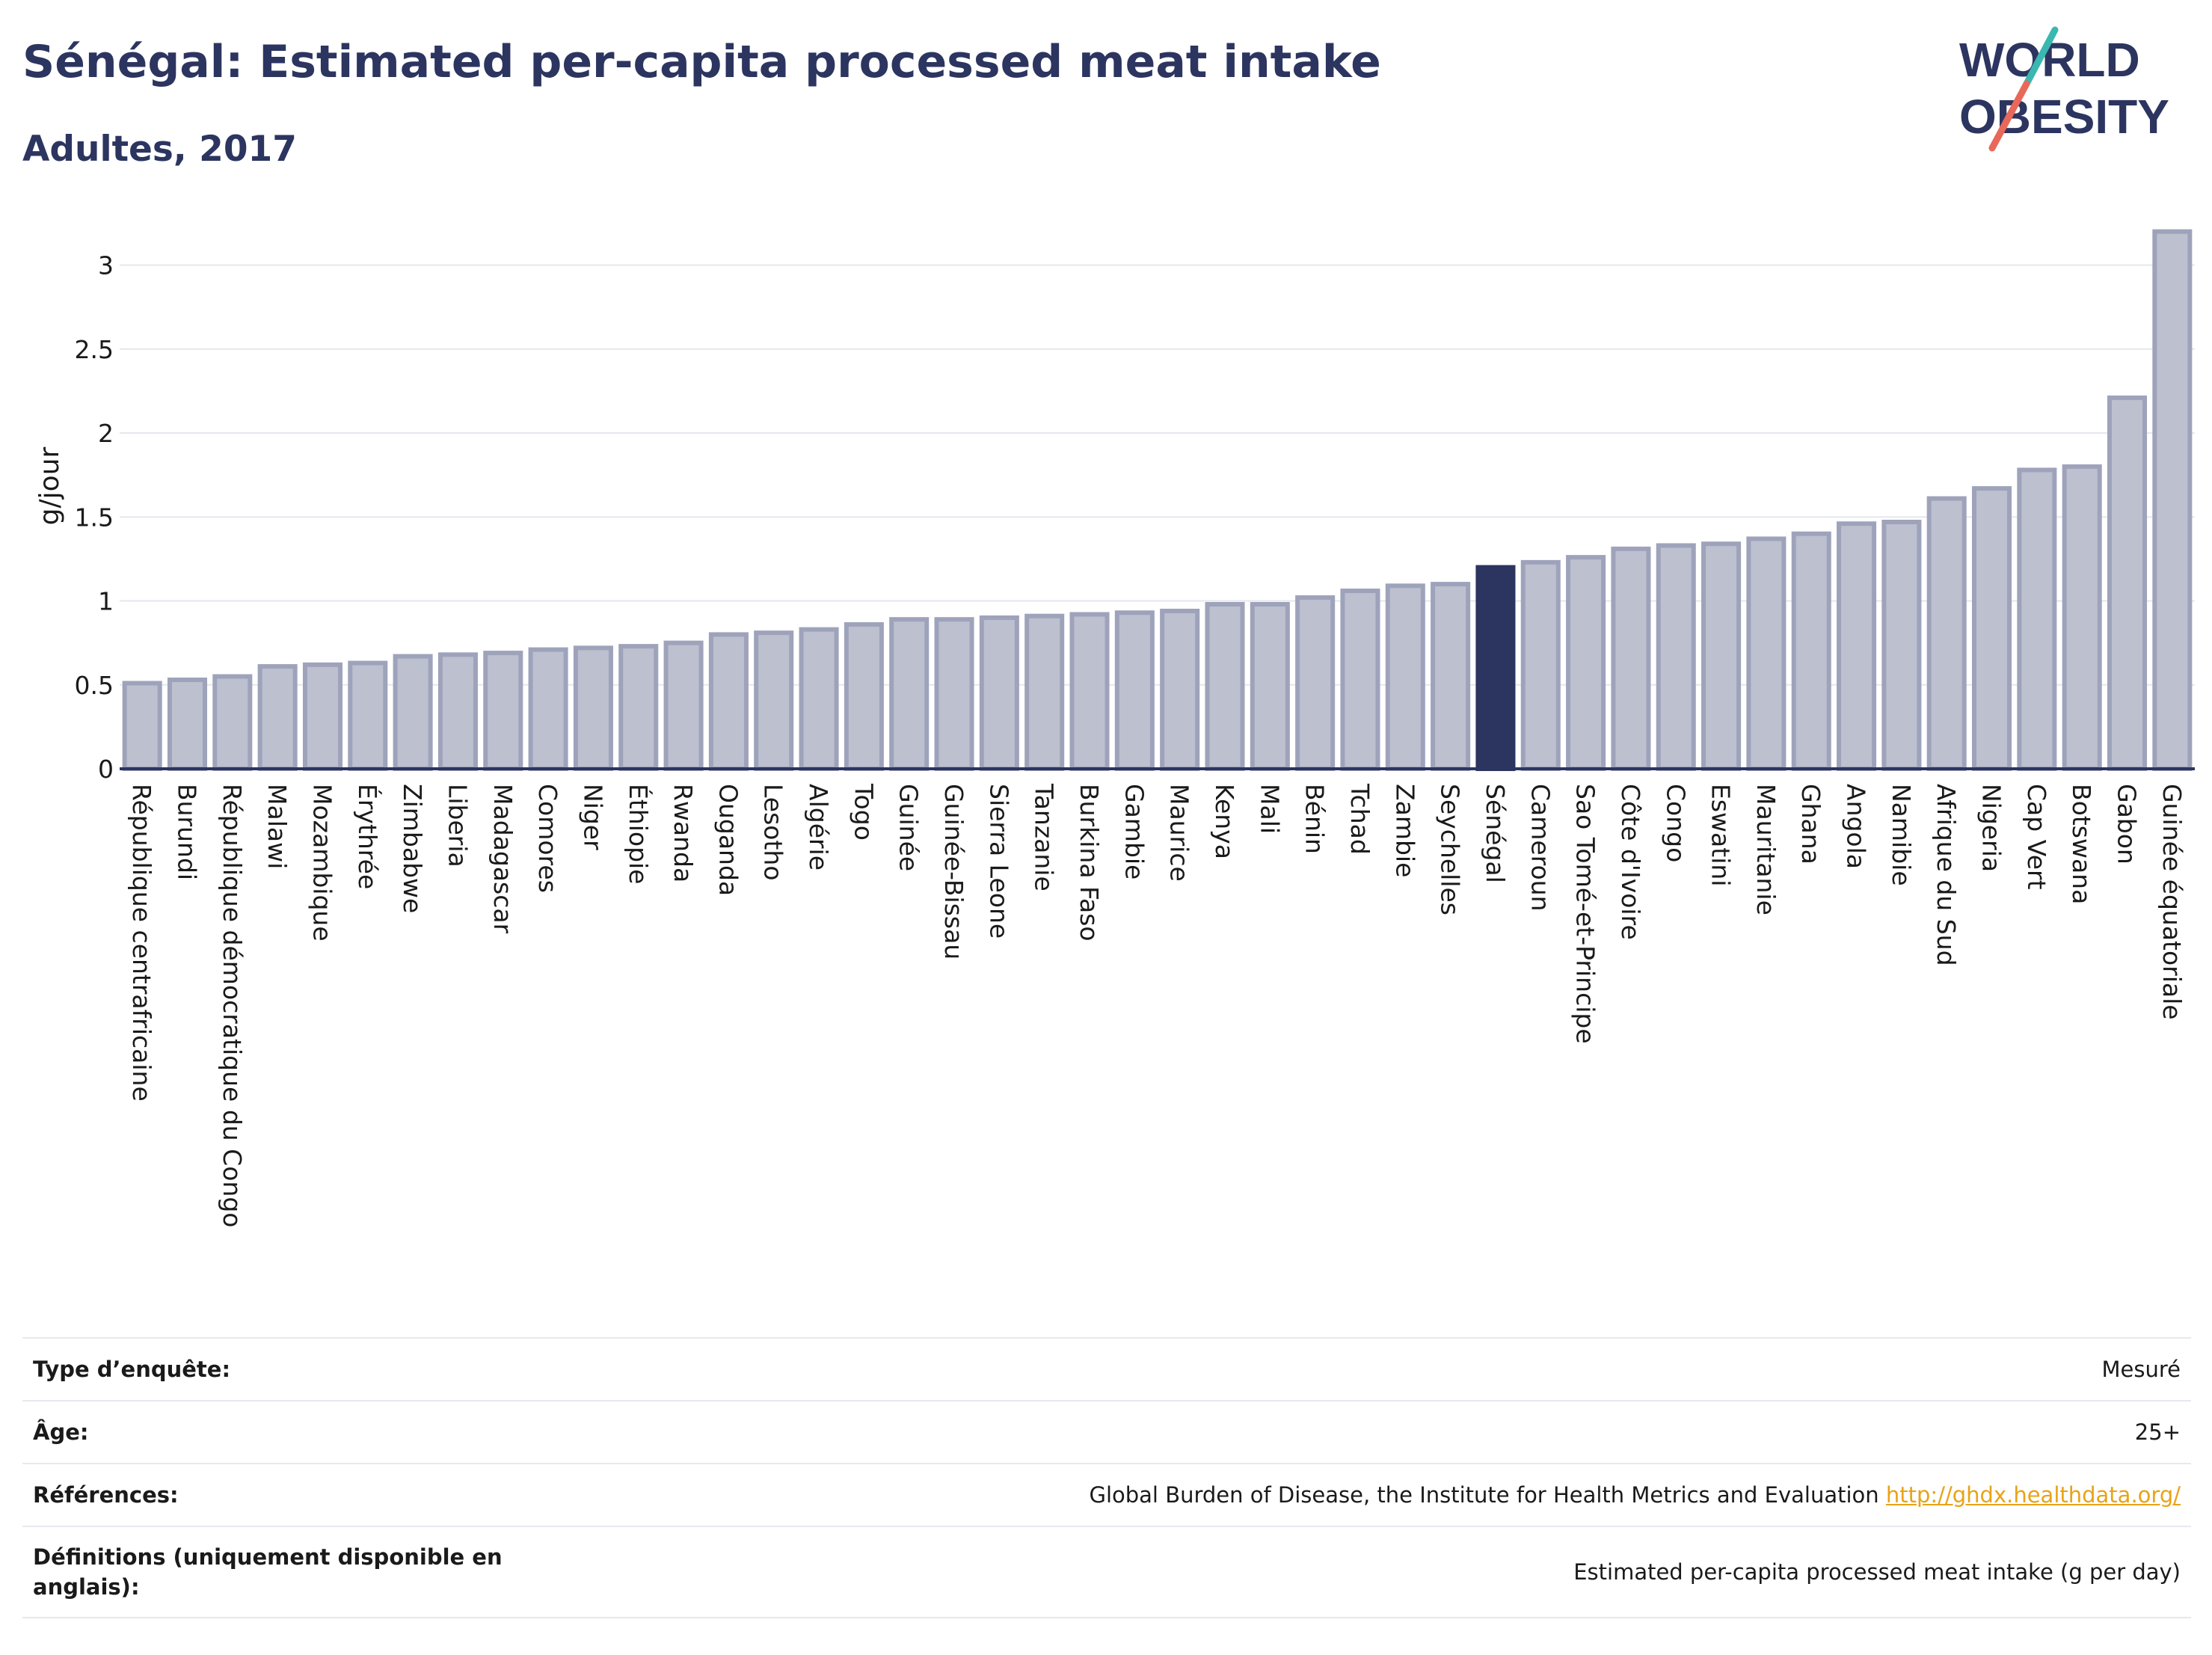 The width and height of the screenshot is (2212, 1655). What do you see at coordinates (819, 827) in the screenshot?
I see `x-tick-label: Algérie` at bounding box center [819, 827].